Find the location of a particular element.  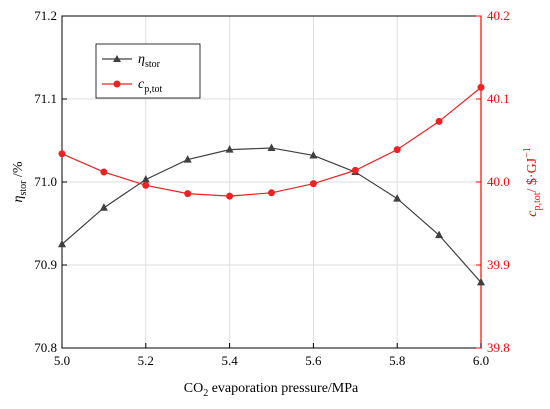

left-y-tick-label: 70.8 is located at coordinates (45, 347).